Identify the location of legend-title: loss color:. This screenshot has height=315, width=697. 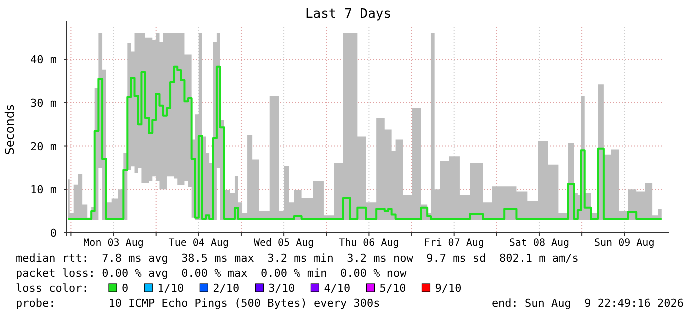
(52, 288).